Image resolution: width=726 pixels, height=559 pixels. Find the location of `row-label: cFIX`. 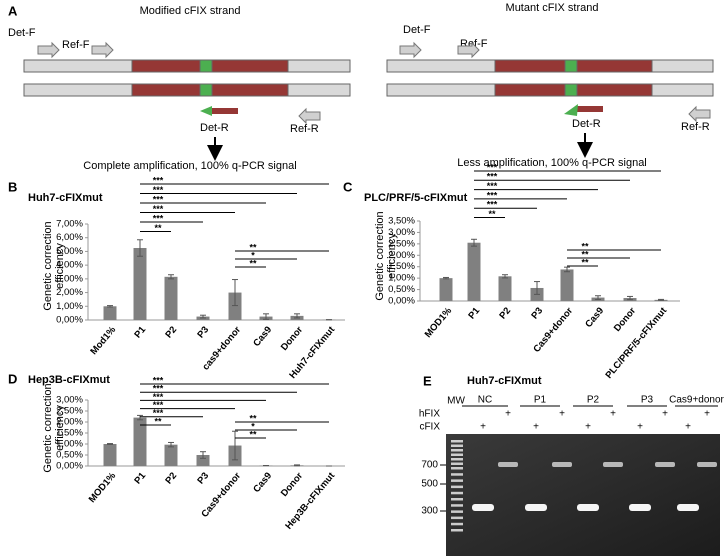

row-label: cFIX is located at coordinates (429, 427).